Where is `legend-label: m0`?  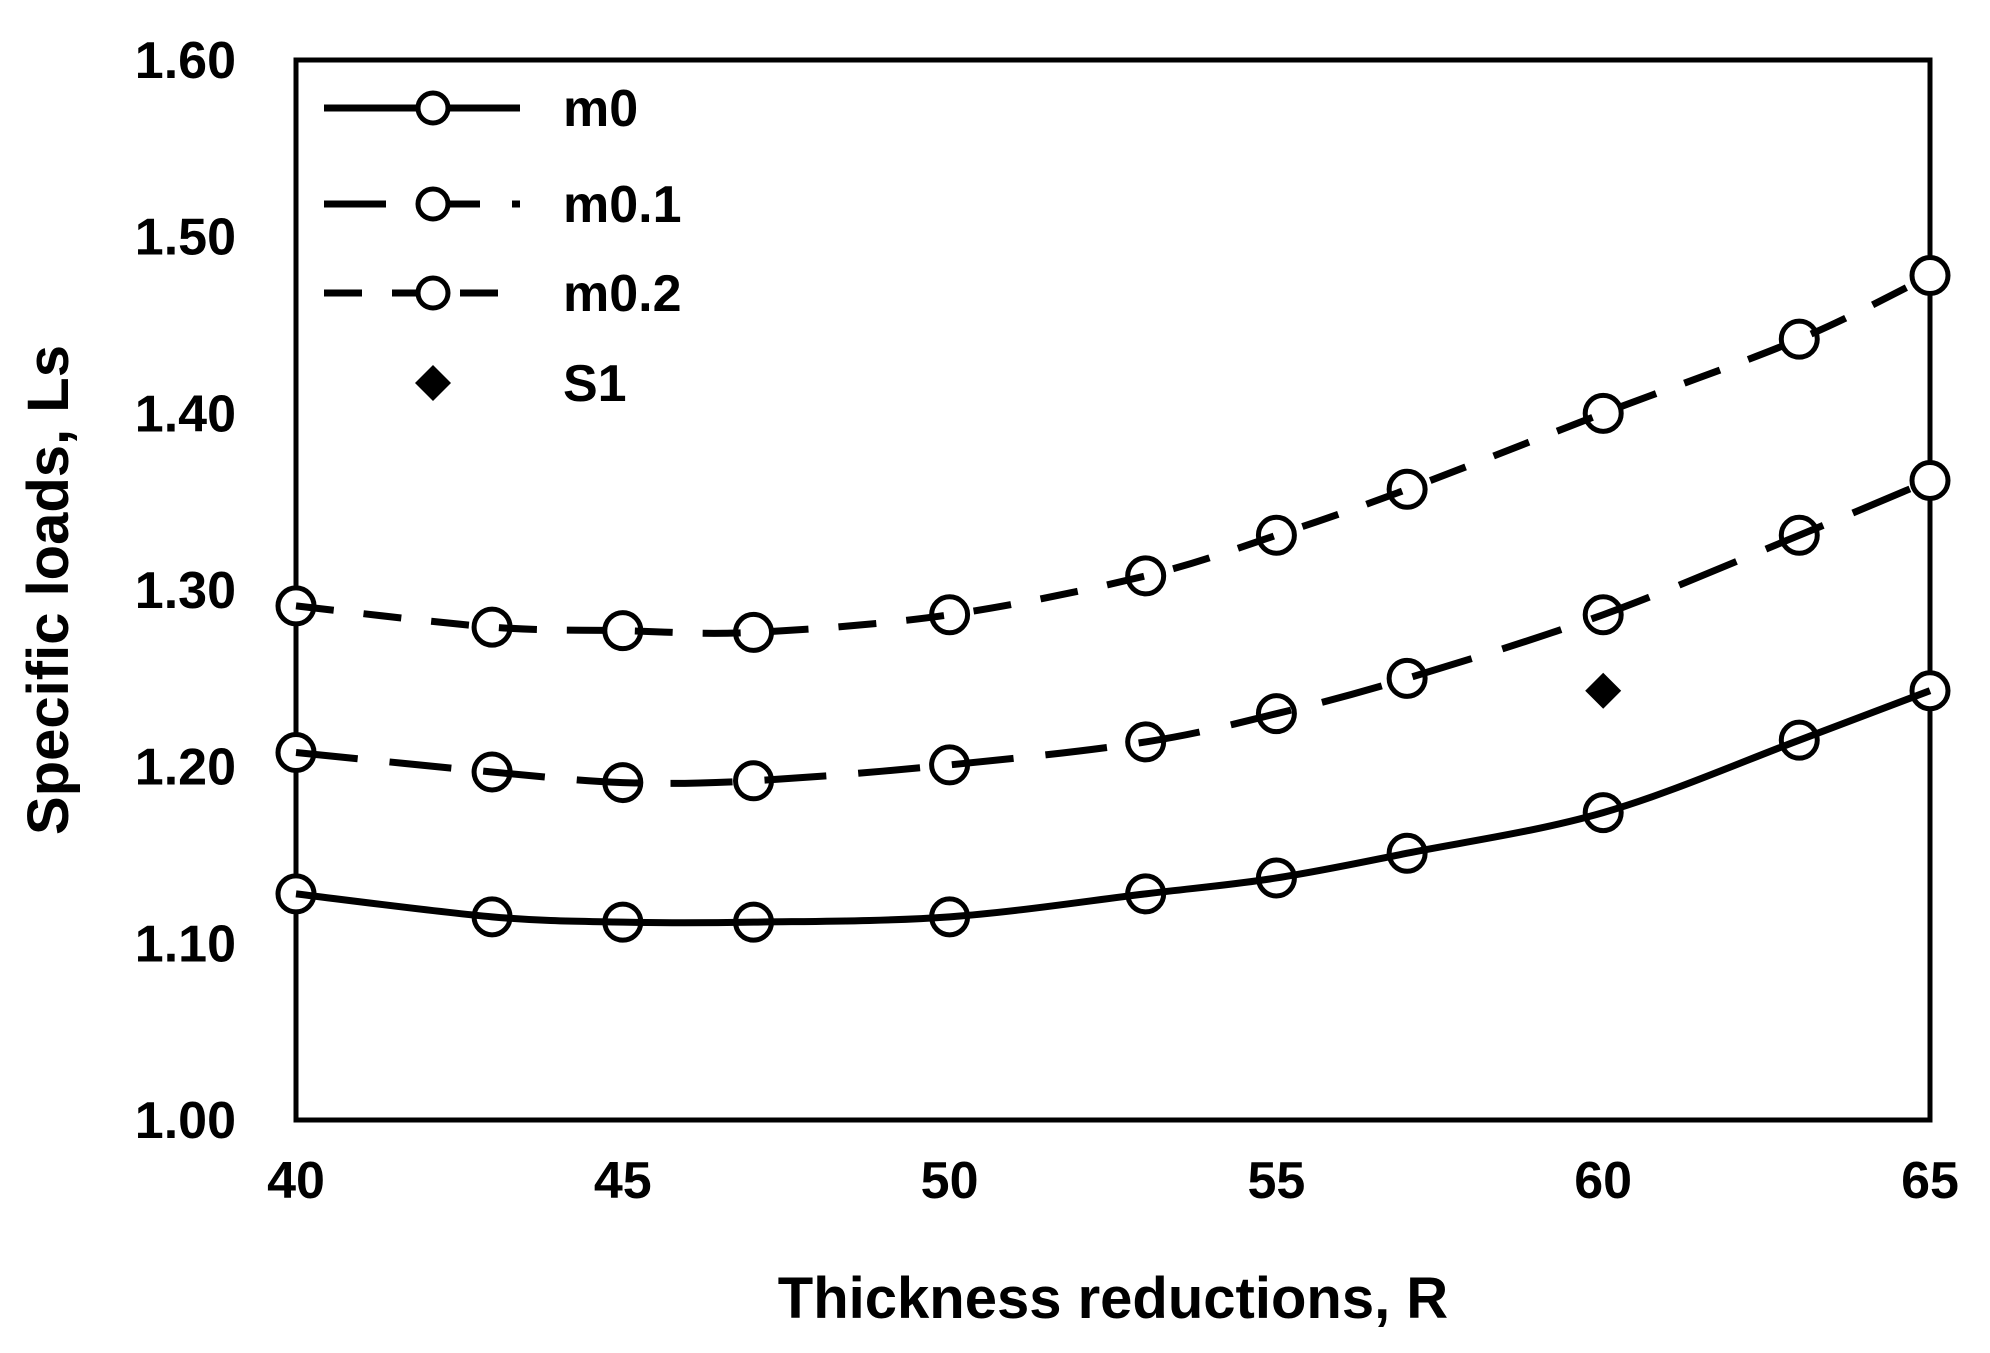 legend-label: m0 is located at coordinates (600, 109).